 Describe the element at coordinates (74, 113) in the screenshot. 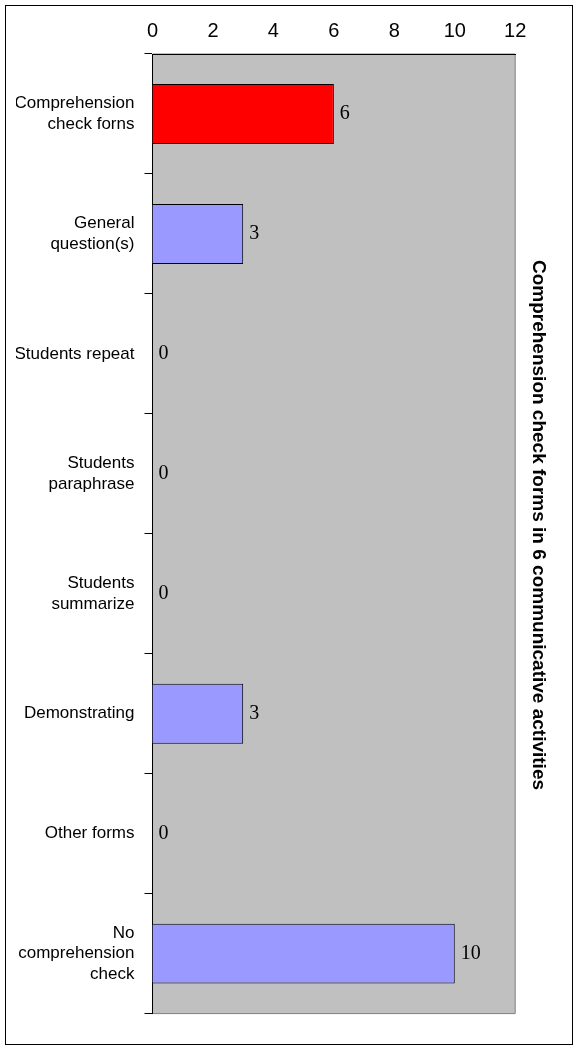

I see `y-tick-label: Comprehension check forns` at that location.